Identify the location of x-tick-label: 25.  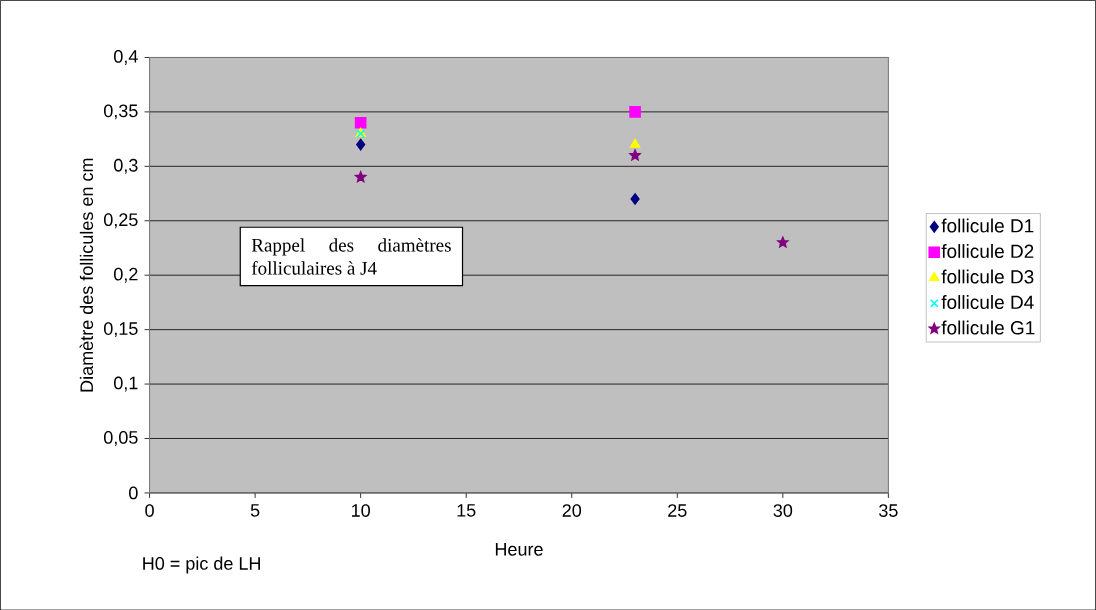
(677, 510).